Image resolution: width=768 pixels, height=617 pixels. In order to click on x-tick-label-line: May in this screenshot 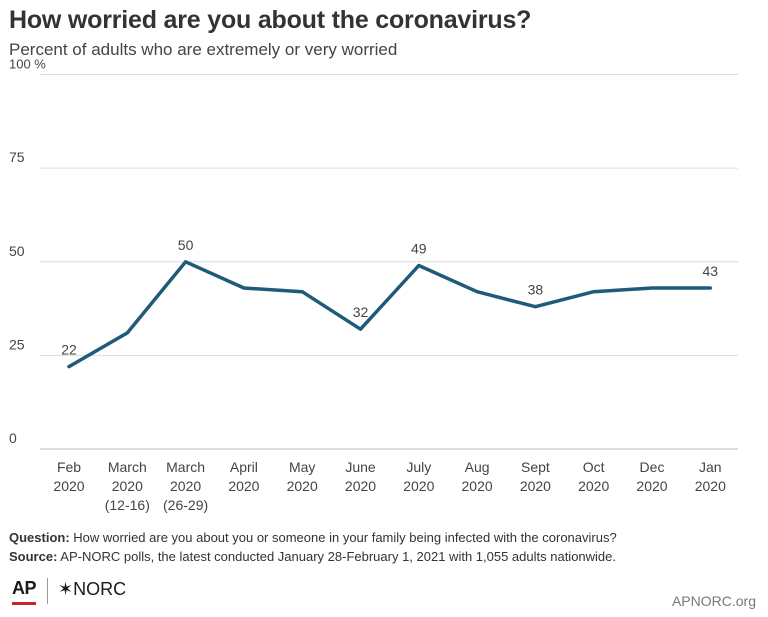, I will do `click(302, 467)`.